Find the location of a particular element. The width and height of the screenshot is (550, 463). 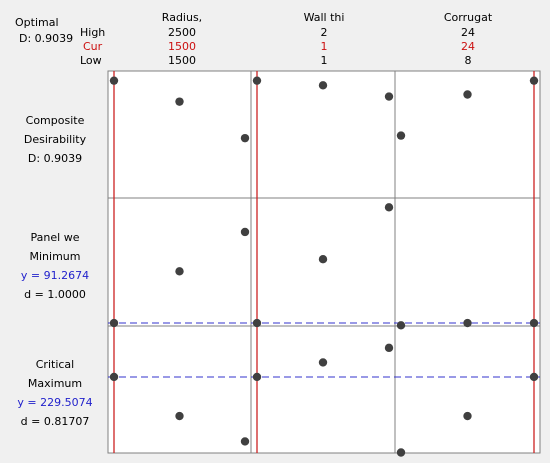

data-point-r3-f1-l1 is located at coordinates (114, 377).